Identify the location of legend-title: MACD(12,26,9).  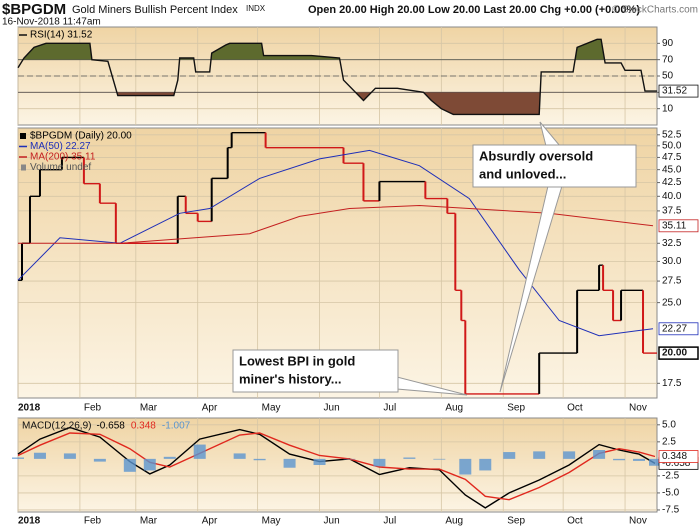
(56, 426).